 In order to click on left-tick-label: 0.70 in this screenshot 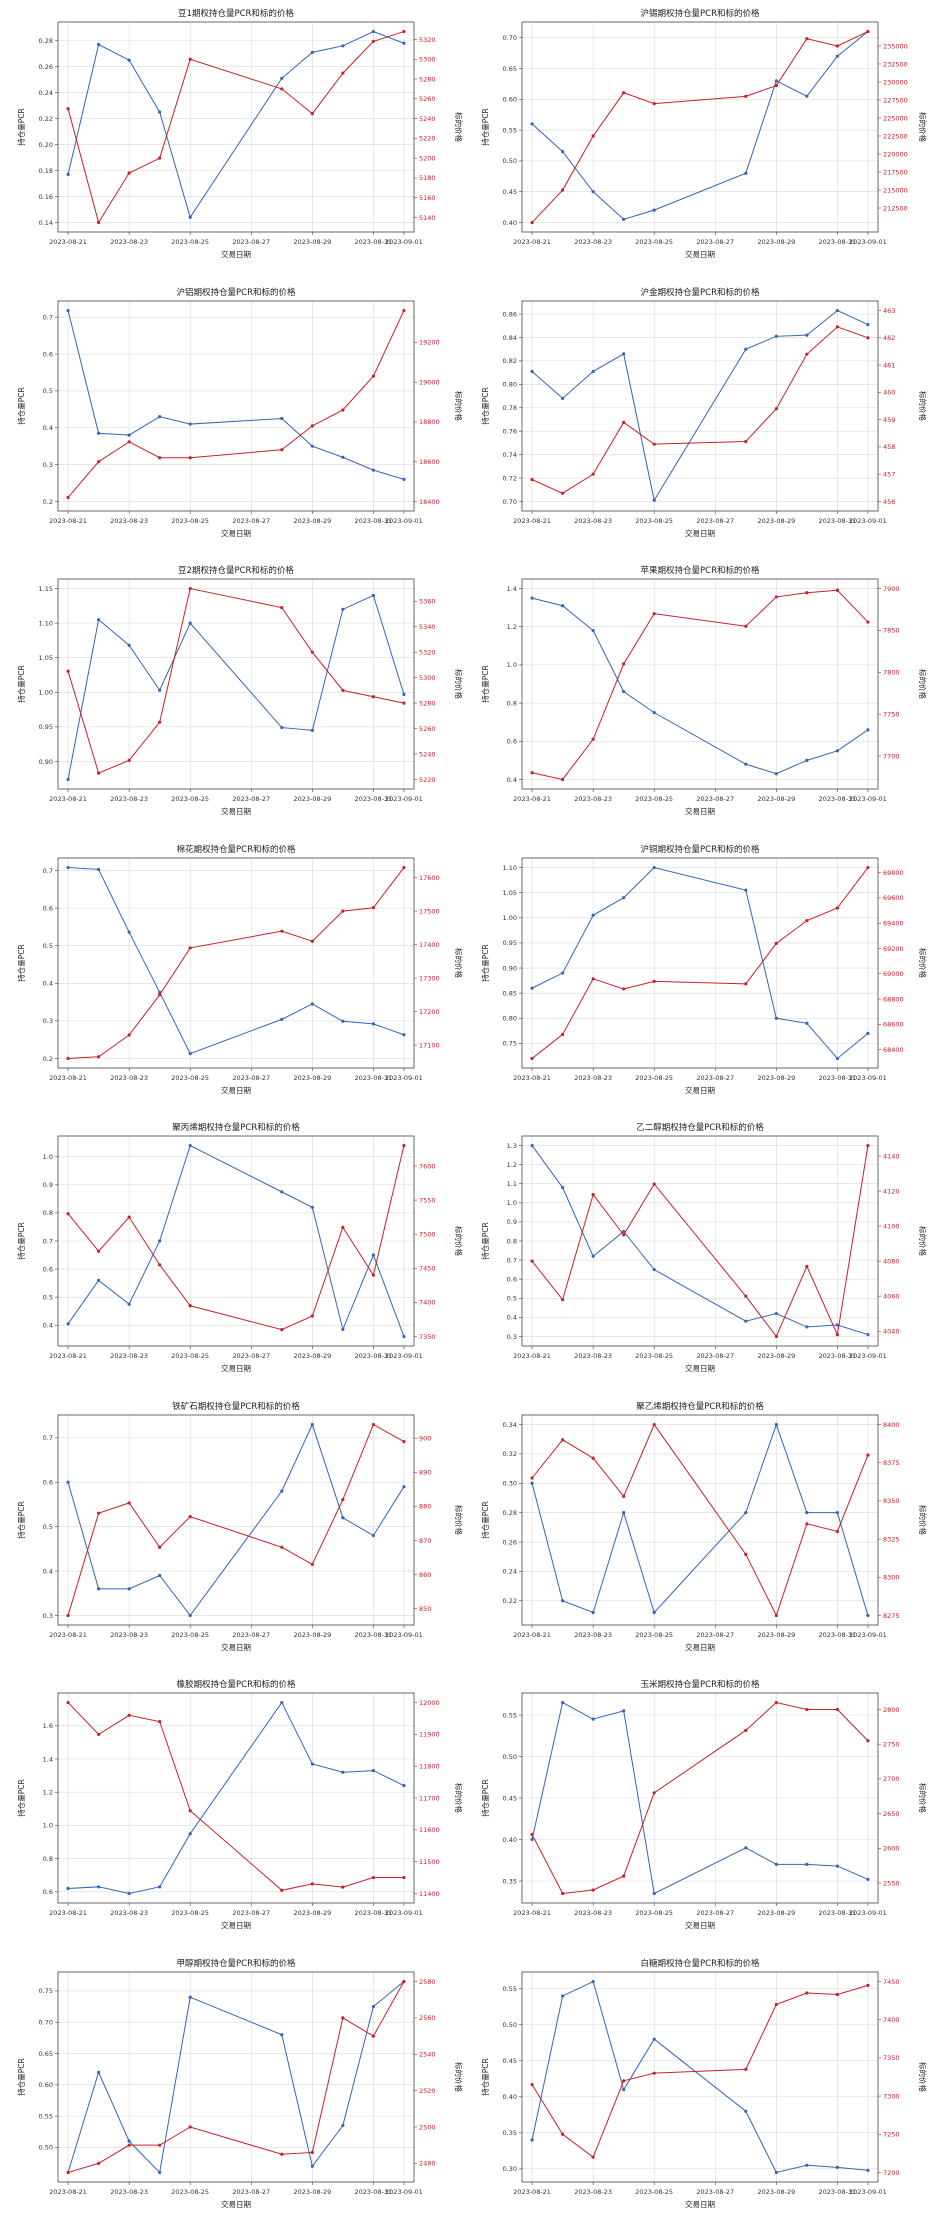, I will do `click(510, 501)`.